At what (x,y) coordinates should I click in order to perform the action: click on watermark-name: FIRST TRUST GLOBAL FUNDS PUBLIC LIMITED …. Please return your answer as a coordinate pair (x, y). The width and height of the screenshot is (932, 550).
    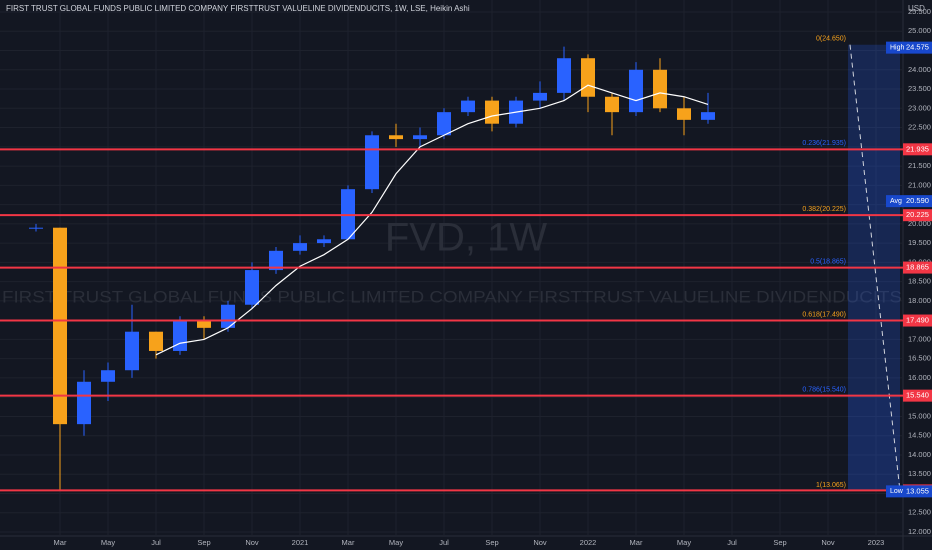
    Looking at the image, I should click on (452, 296).